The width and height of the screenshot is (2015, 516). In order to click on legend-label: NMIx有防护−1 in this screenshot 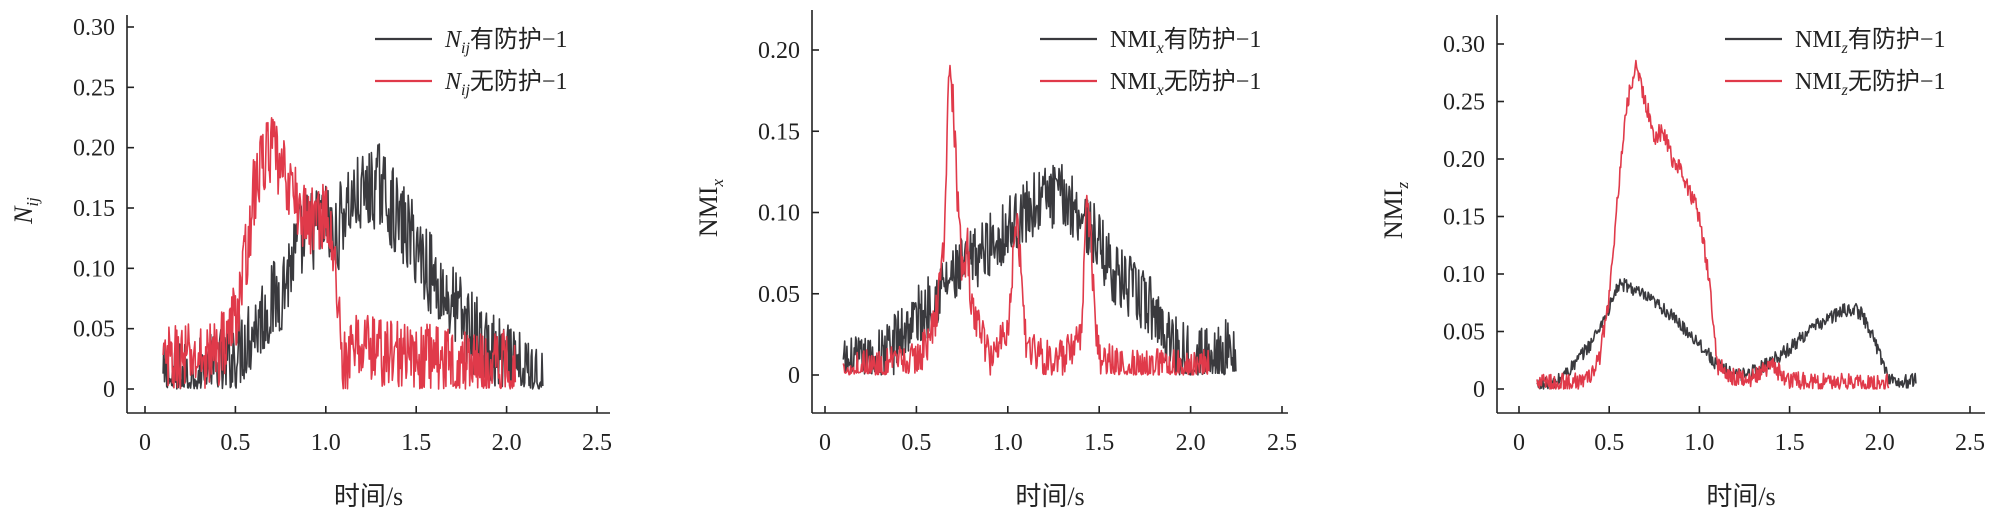, I will do `click(1185, 41)`.